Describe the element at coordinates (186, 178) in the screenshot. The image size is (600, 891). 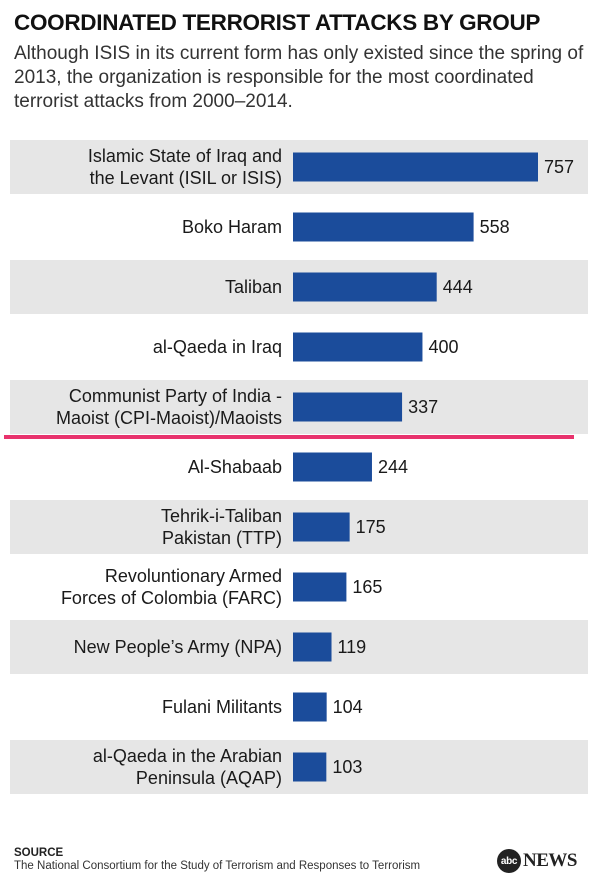
I see `category-label: the Levant (ISIL or ISIS)` at that location.